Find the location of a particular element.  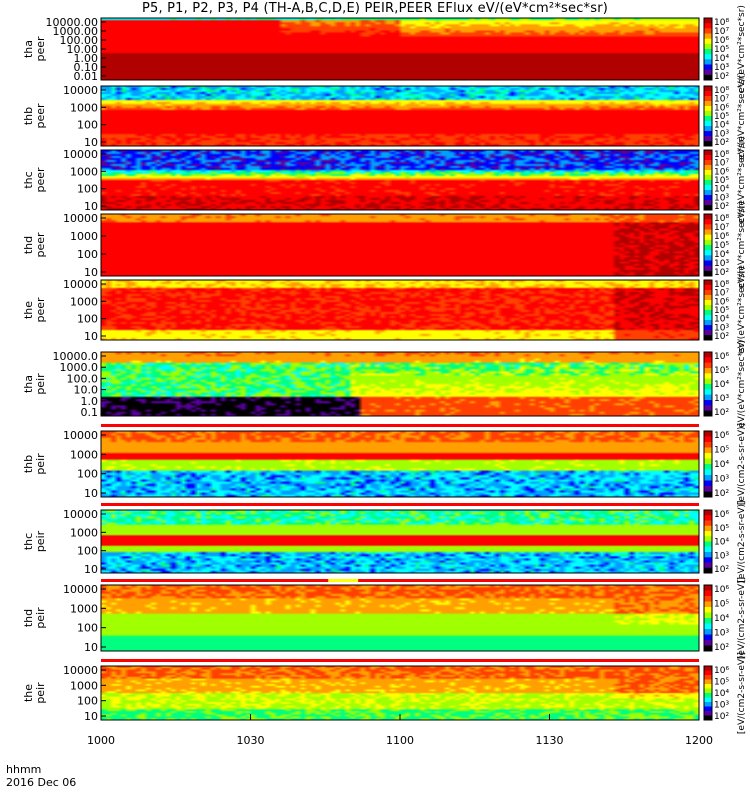

y-tick-label: 1000.00 is located at coordinates (76, 31).